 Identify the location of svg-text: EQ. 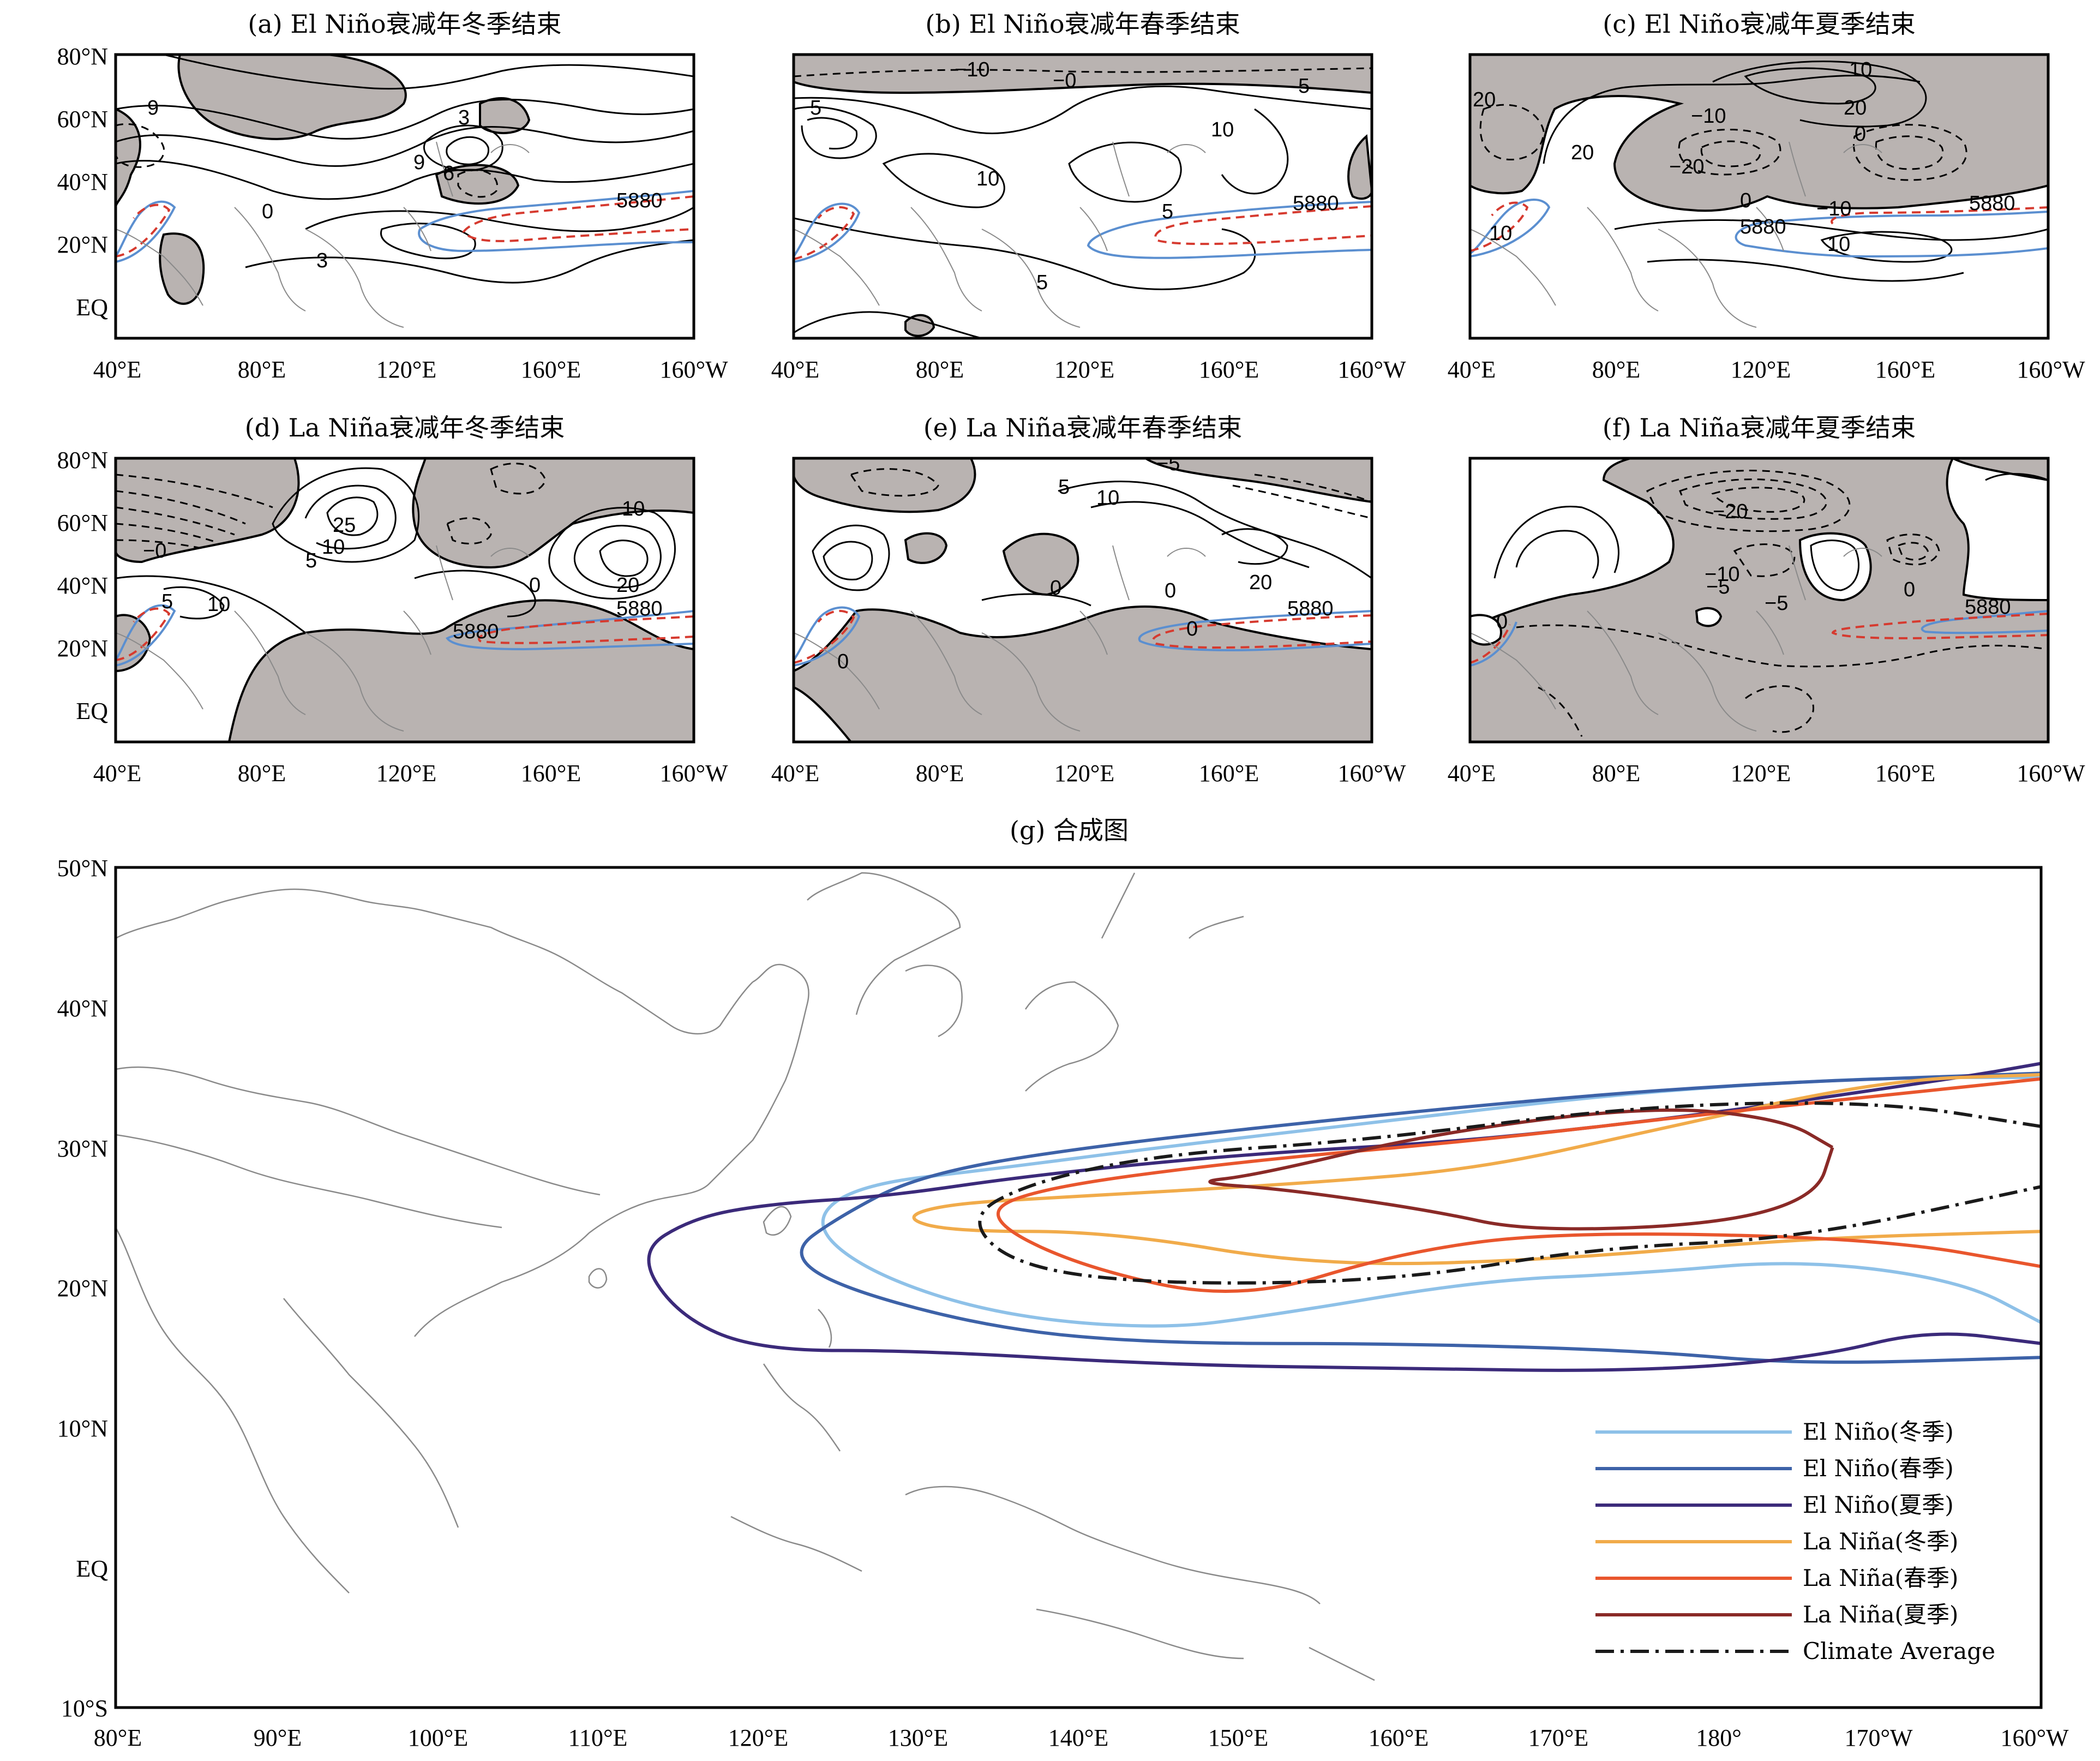
(92, 1568).